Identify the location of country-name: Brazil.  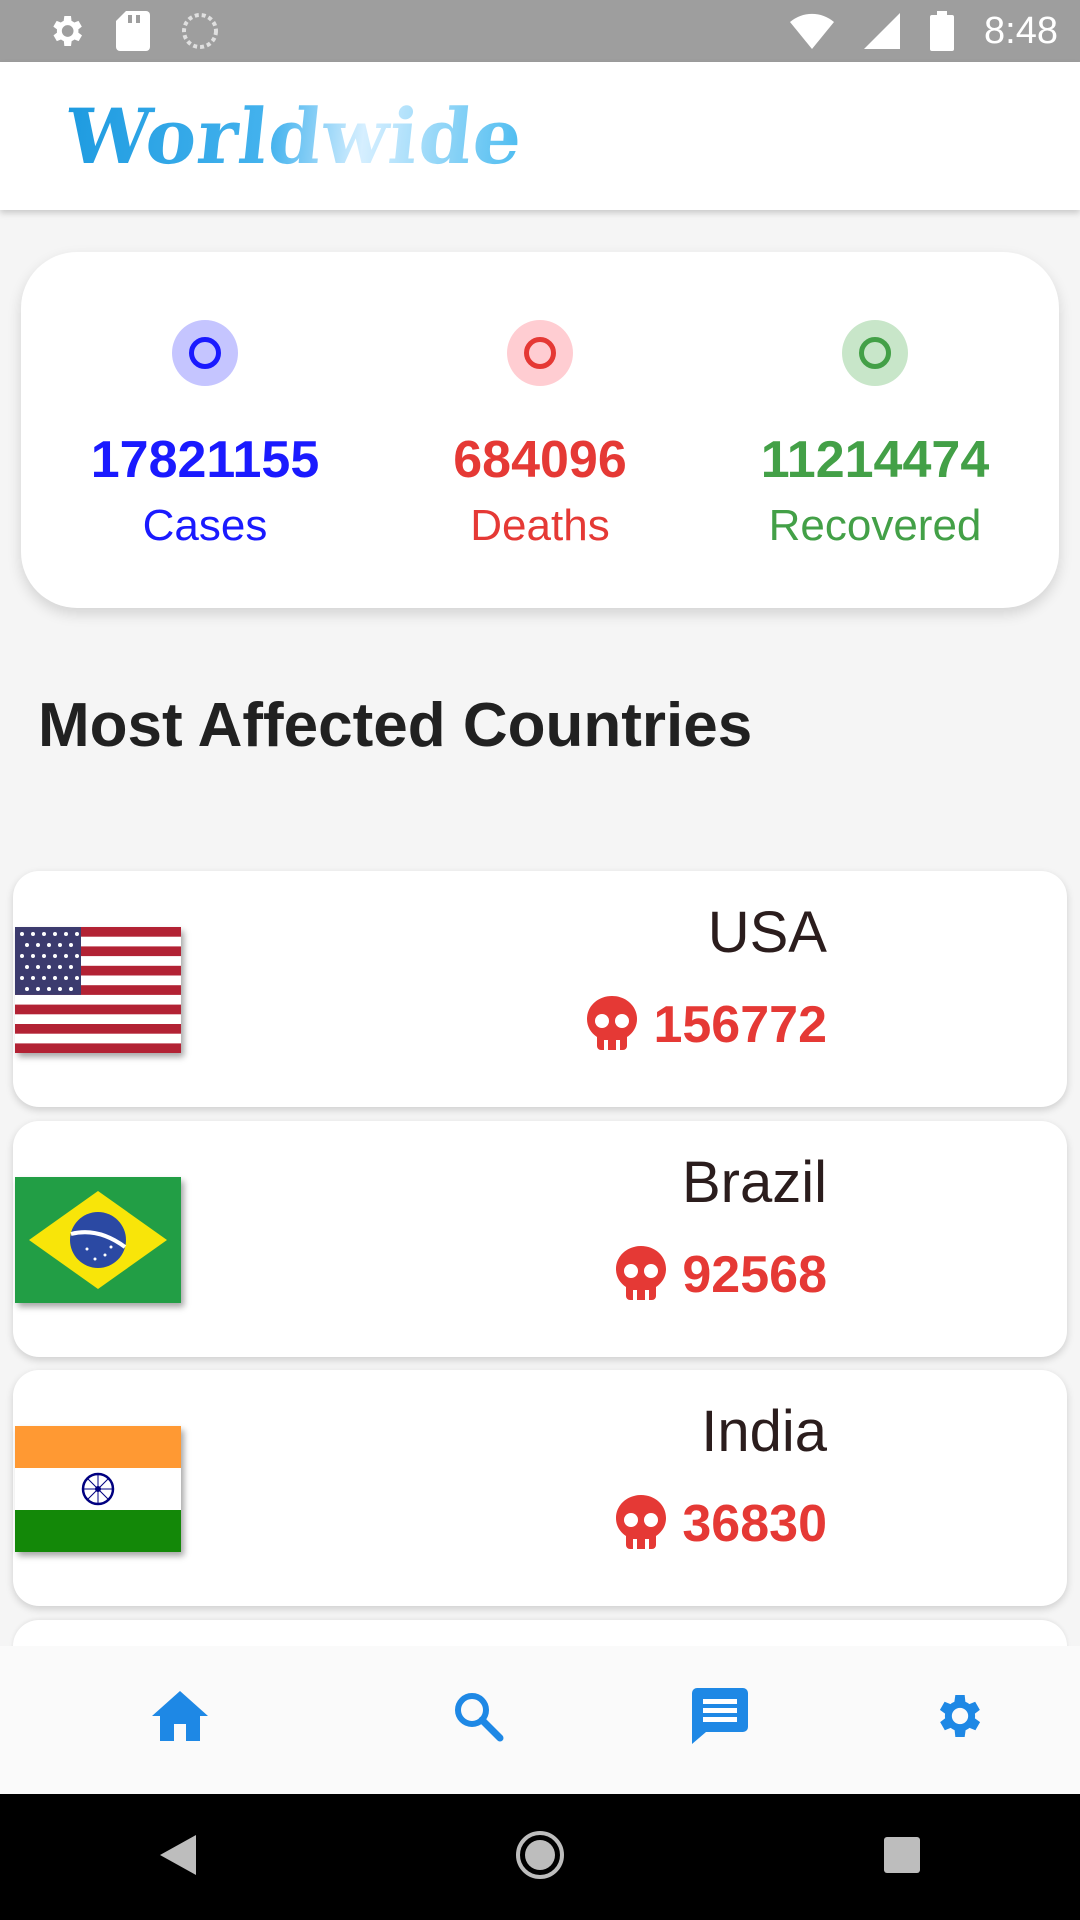
(754, 1182).